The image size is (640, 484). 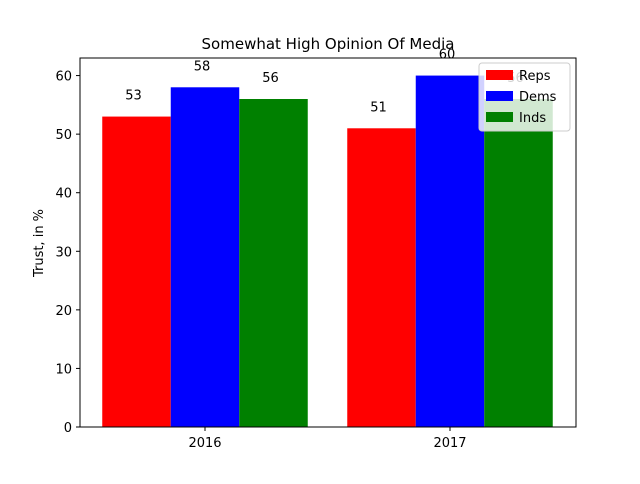 What do you see at coordinates (535, 76) in the screenshot?
I see `legend-label-reps: Reps` at bounding box center [535, 76].